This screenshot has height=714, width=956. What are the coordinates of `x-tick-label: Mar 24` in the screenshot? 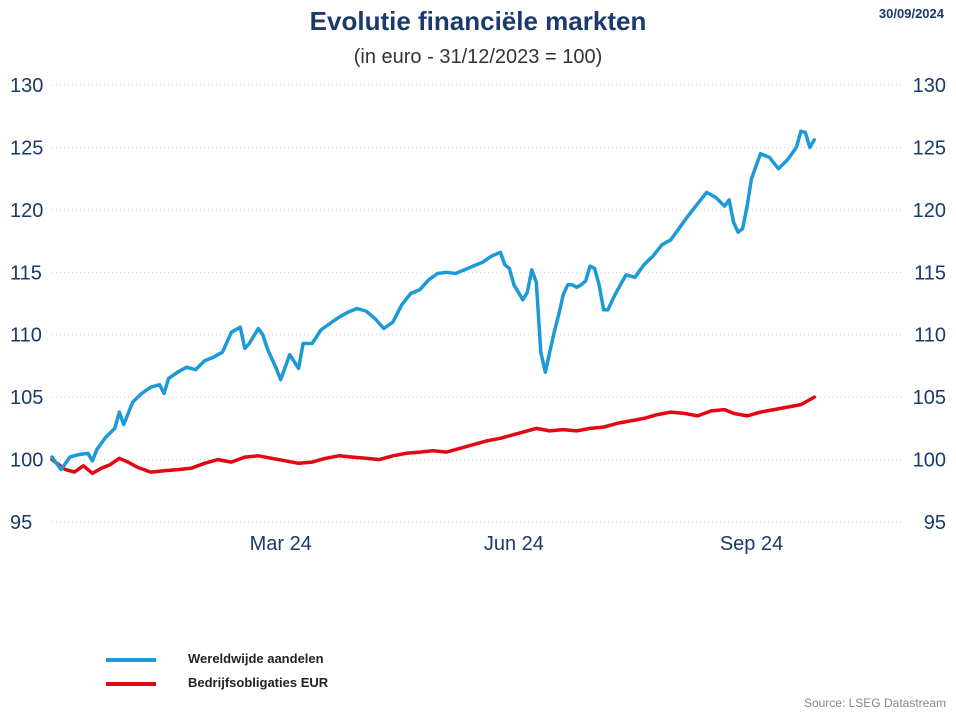 It's located at (281, 544).